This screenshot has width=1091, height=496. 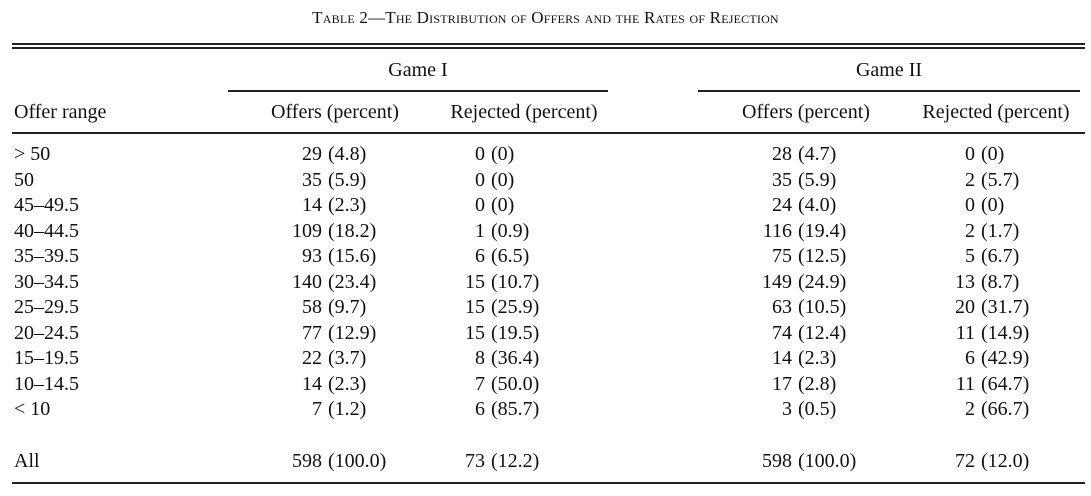 What do you see at coordinates (60, 112) in the screenshot?
I see `row-header-offer-range: Offer range` at bounding box center [60, 112].